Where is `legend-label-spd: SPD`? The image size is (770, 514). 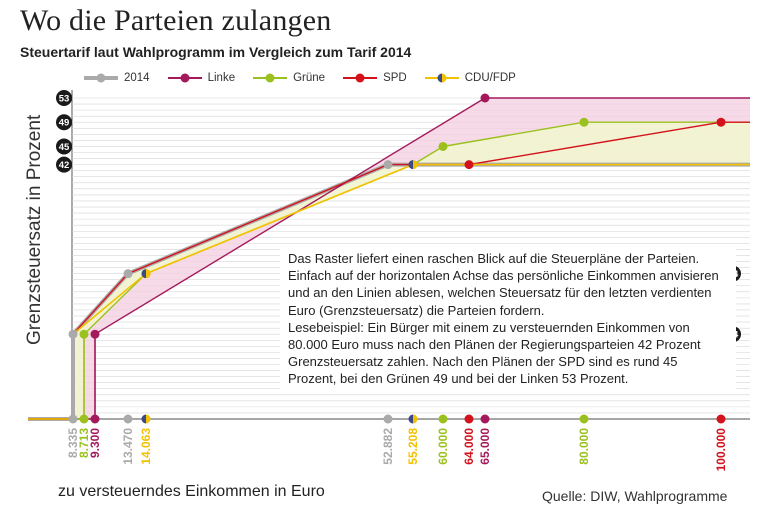
legend-label-spd: SPD is located at coordinates (395, 78).